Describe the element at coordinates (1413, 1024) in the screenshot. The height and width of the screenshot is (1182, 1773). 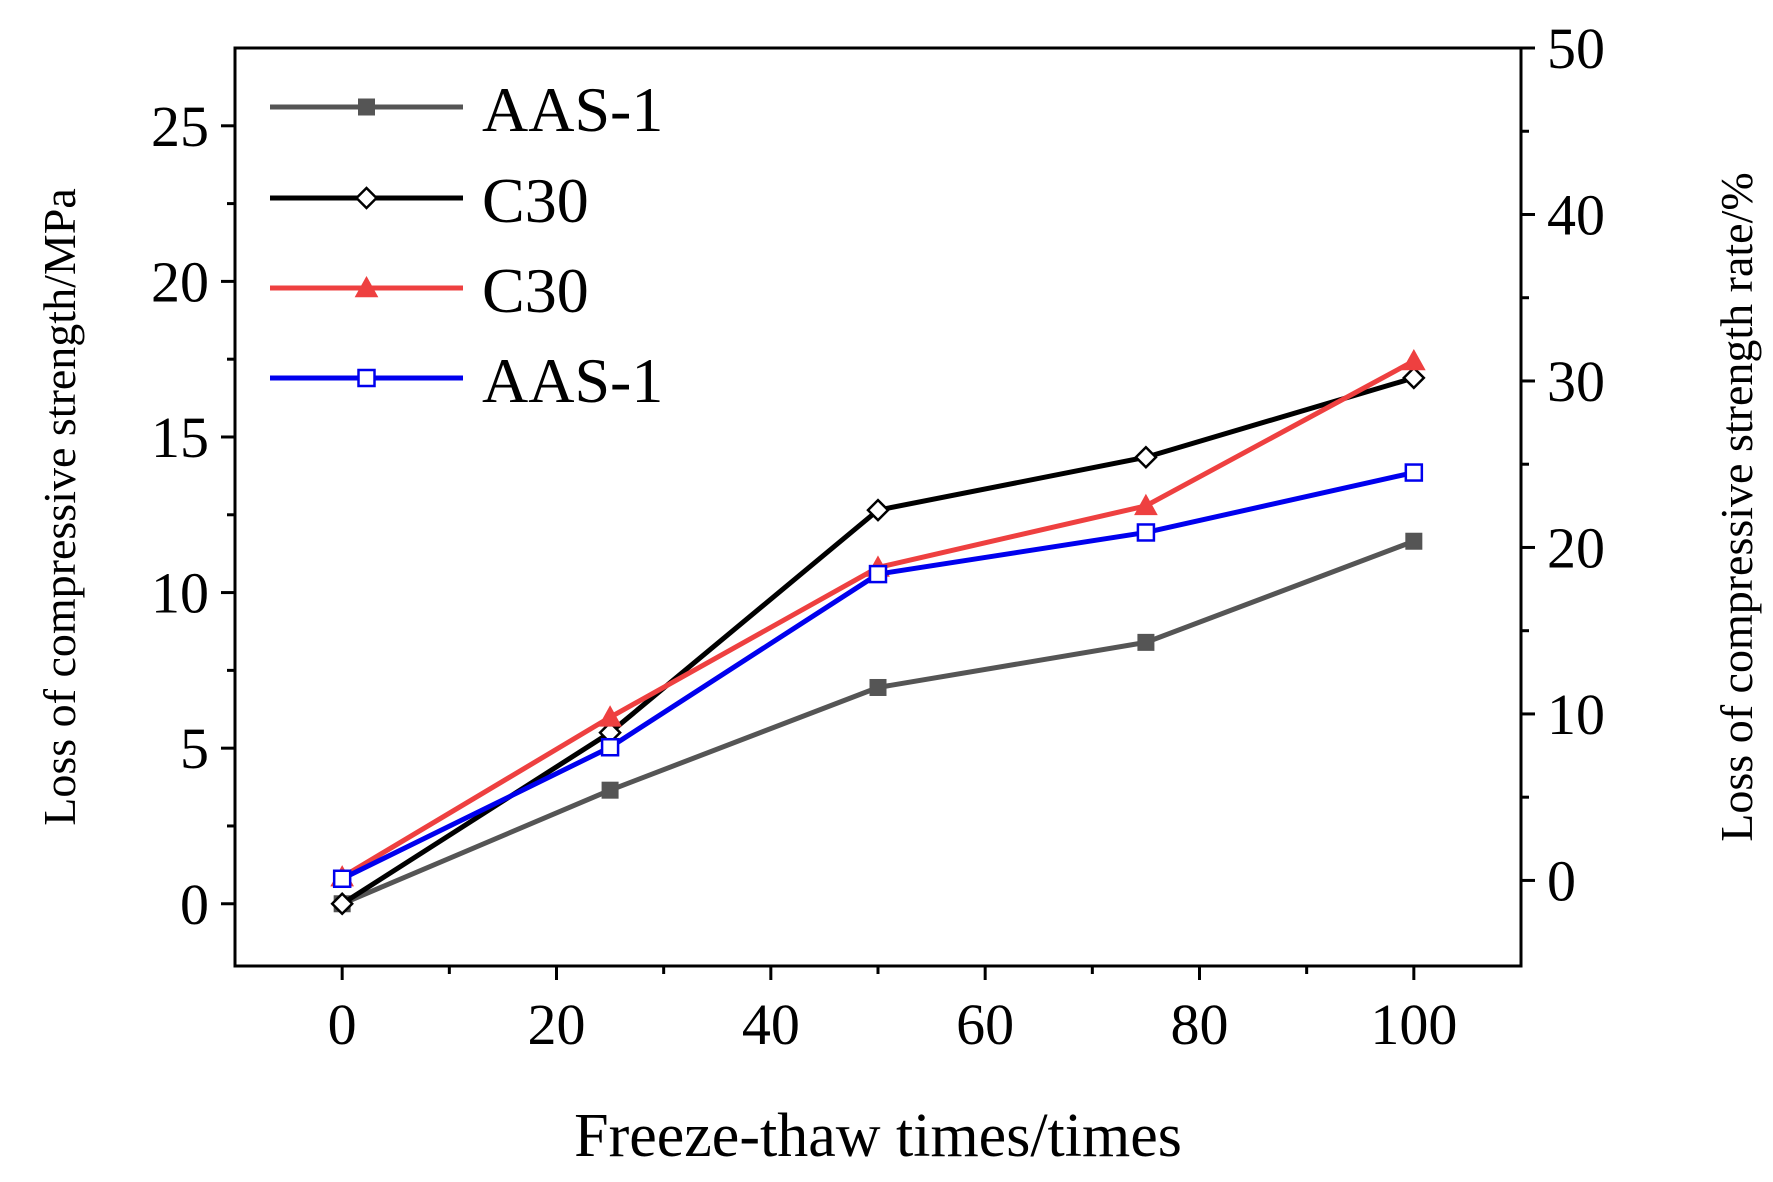
I see `x-tick-label: 100` at that location.